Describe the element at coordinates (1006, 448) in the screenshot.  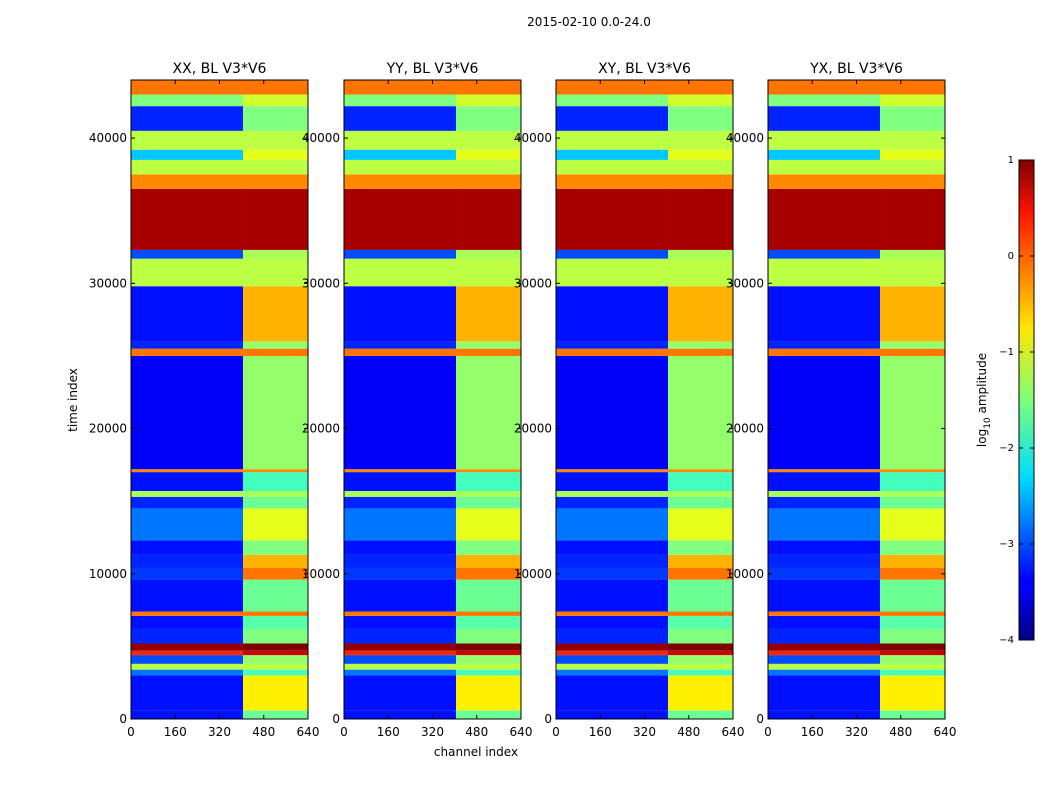
I see `colorbar-tick-label: −2` at that location.